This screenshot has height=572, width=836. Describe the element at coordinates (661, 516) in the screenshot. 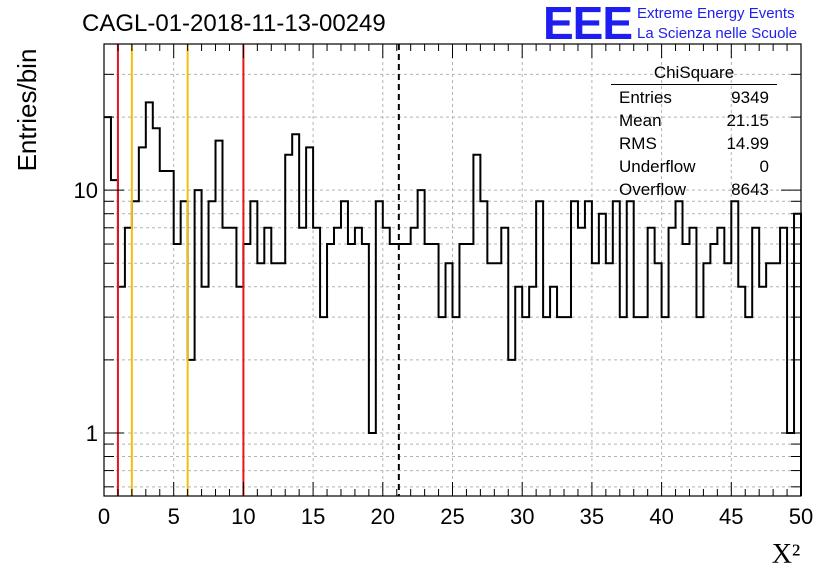

I see `x-tick-label: 40` at that location.